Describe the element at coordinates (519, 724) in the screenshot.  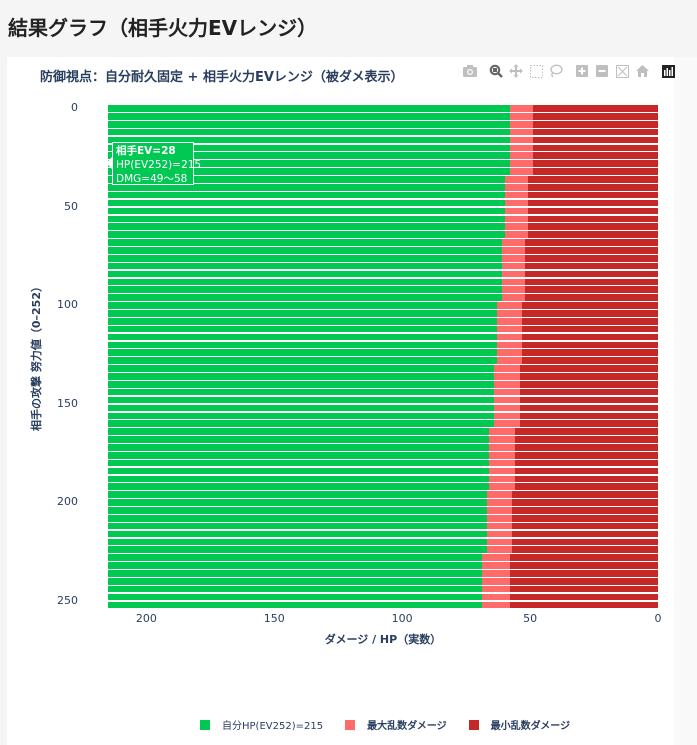
I see `legend-item-min-damage: 最小乱数ダメージ` at that location.